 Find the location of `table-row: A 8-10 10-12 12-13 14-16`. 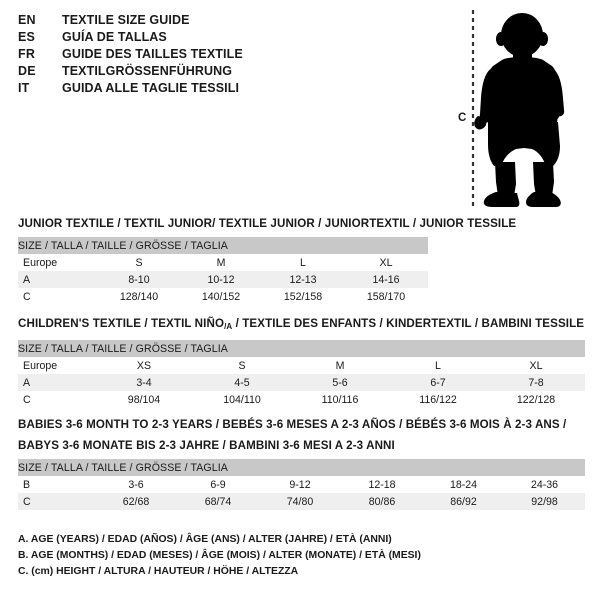

table-row: A 8-10 10-12 12-13 14-16 is located at coordinates (223, 279).